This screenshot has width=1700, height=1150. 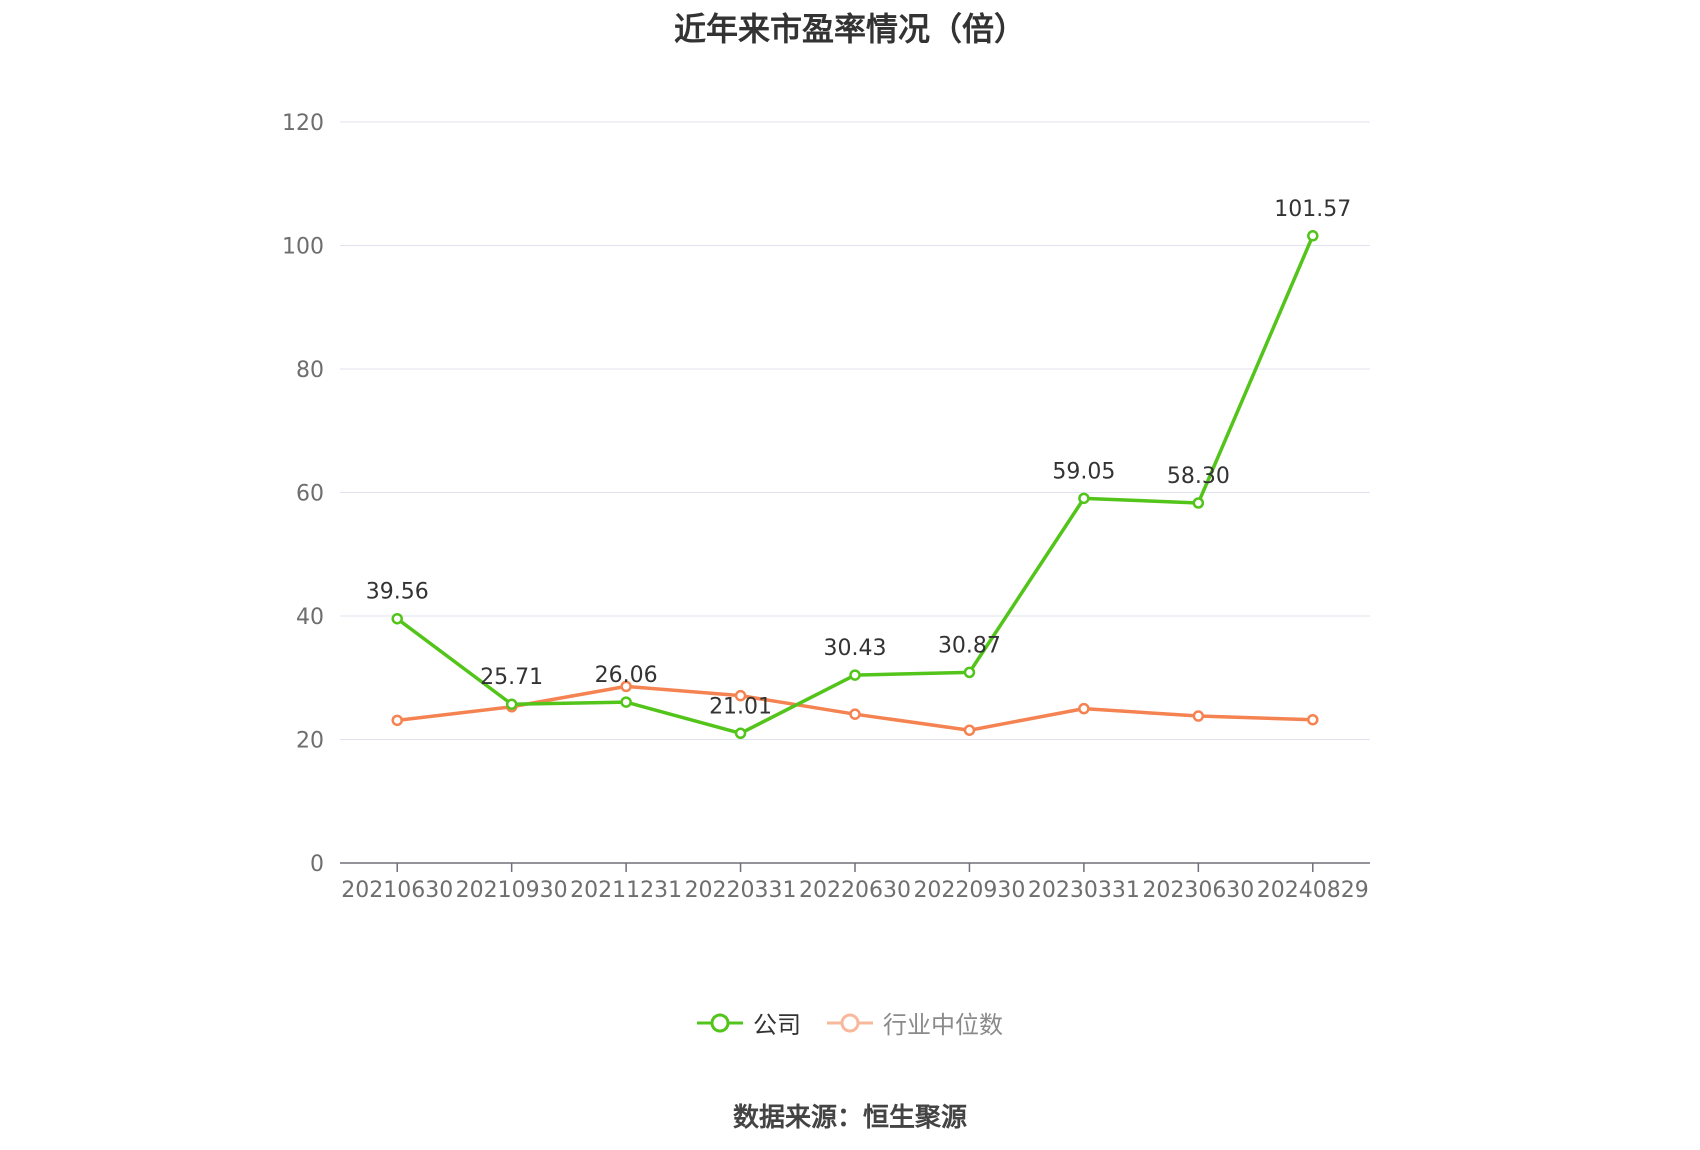 I want to click on x-tick-label: 20211231, so click(x=626, y=890).